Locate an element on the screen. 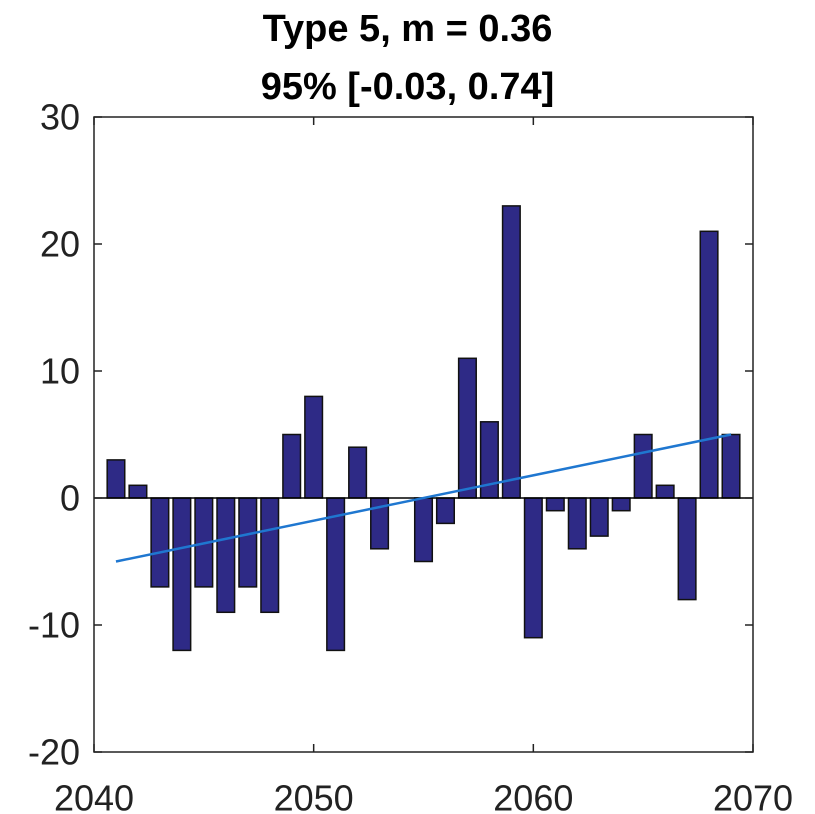  chart-title: Type 5, m = 0.36 is located at coordinates (407, 29).